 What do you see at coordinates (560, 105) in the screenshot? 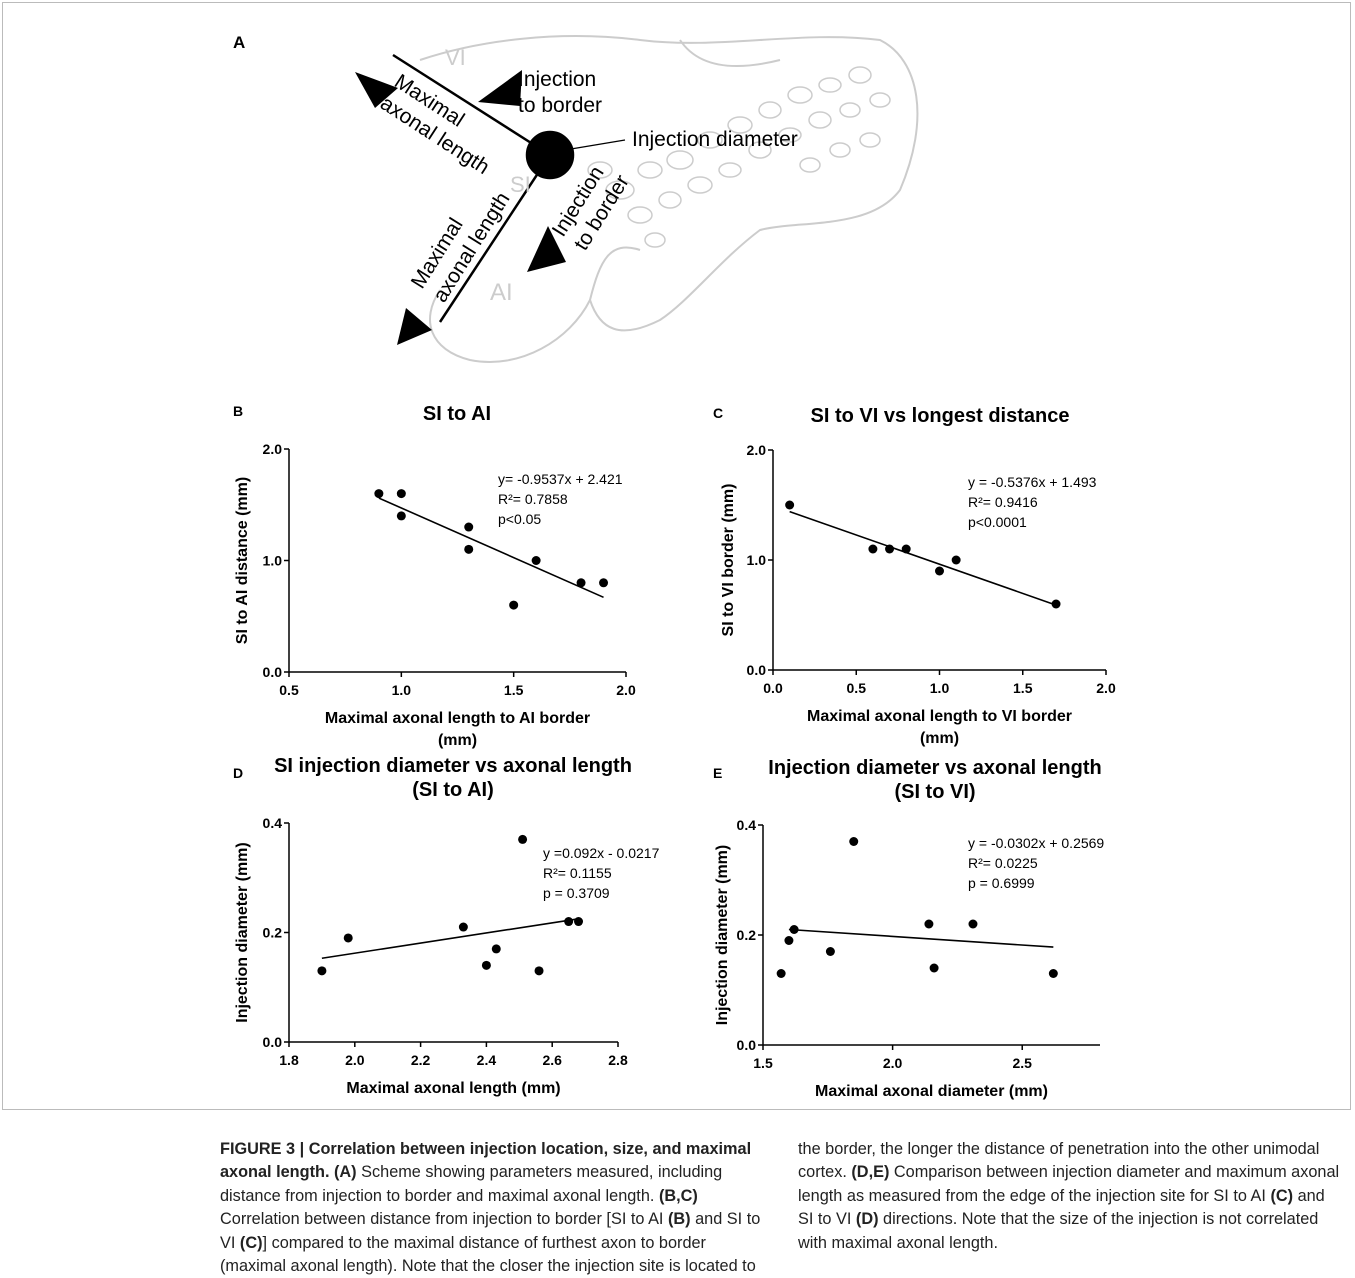
I see `injection-to-border-label-line: to border` at bounding box center [560, 105].